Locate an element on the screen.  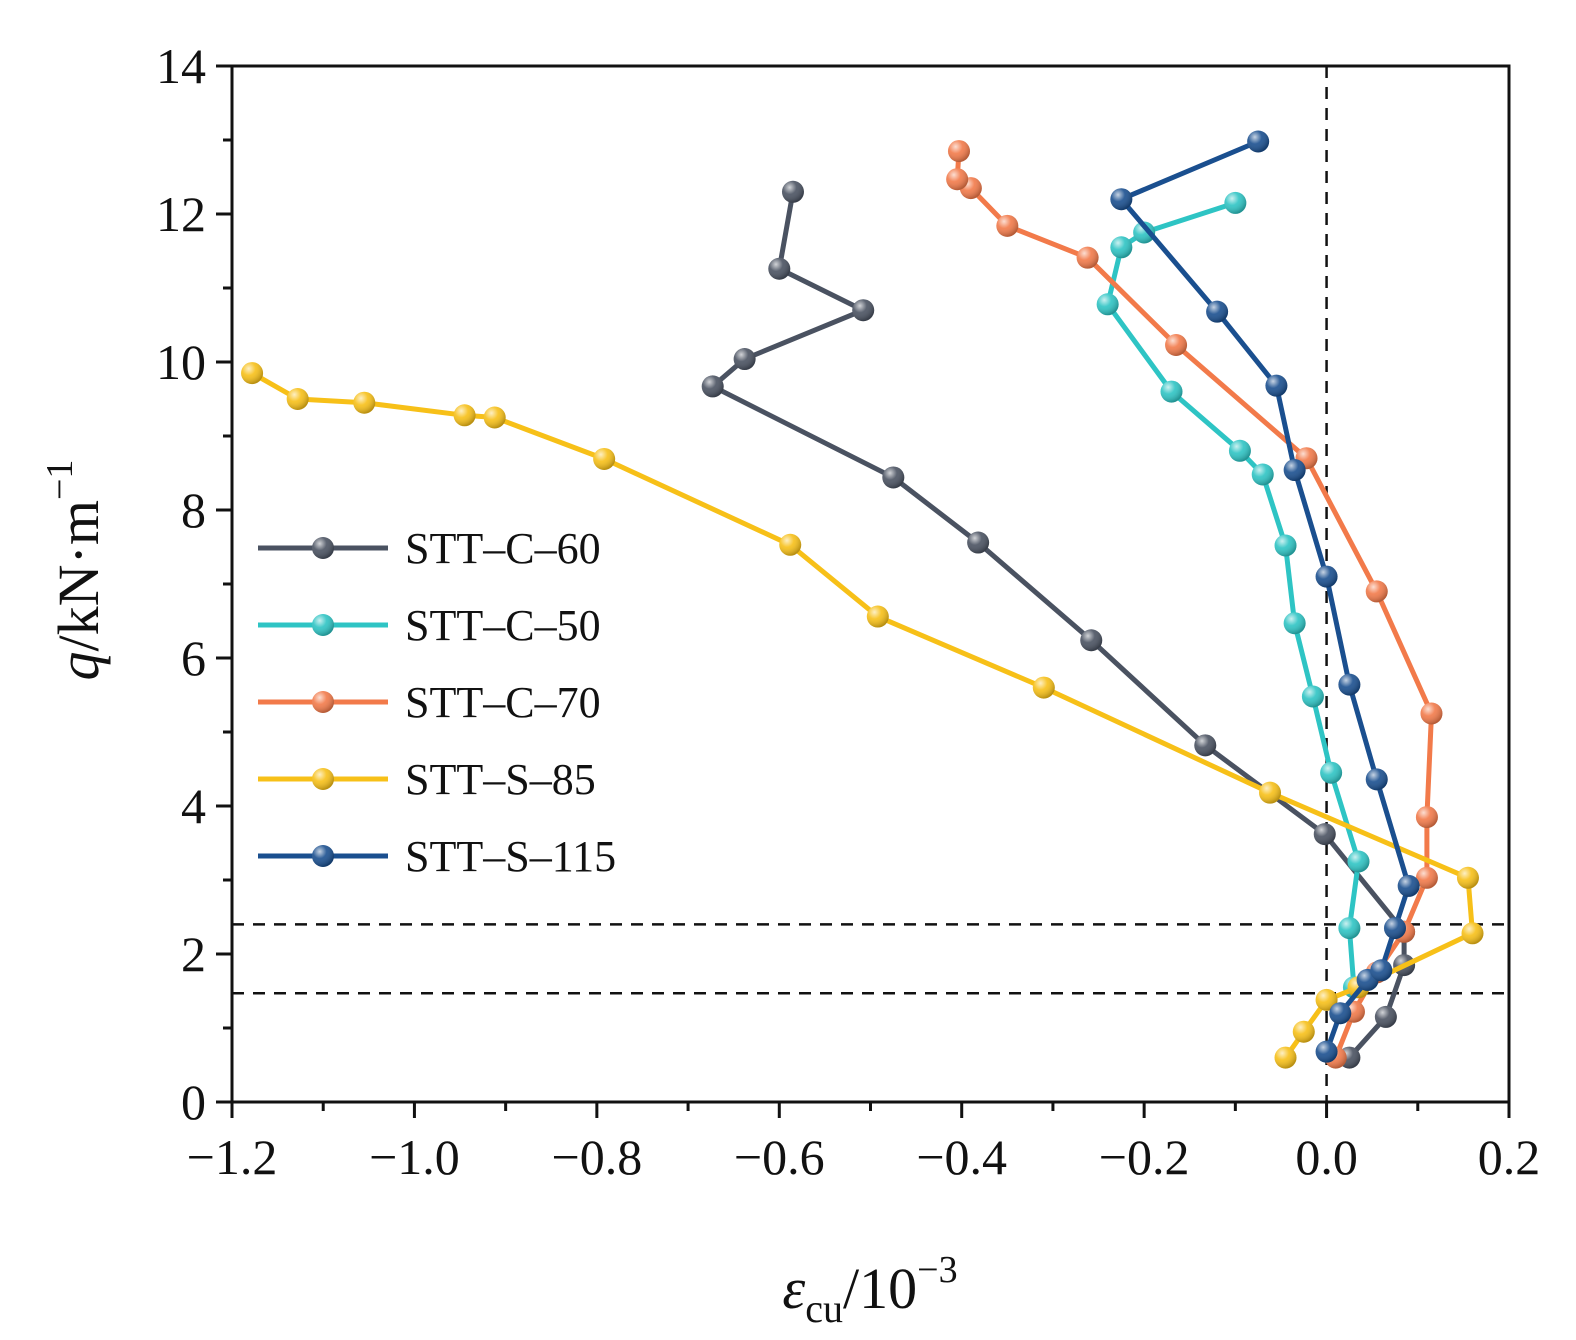
x-axis-exponent: −3 is located at coordinates (937, 1270).